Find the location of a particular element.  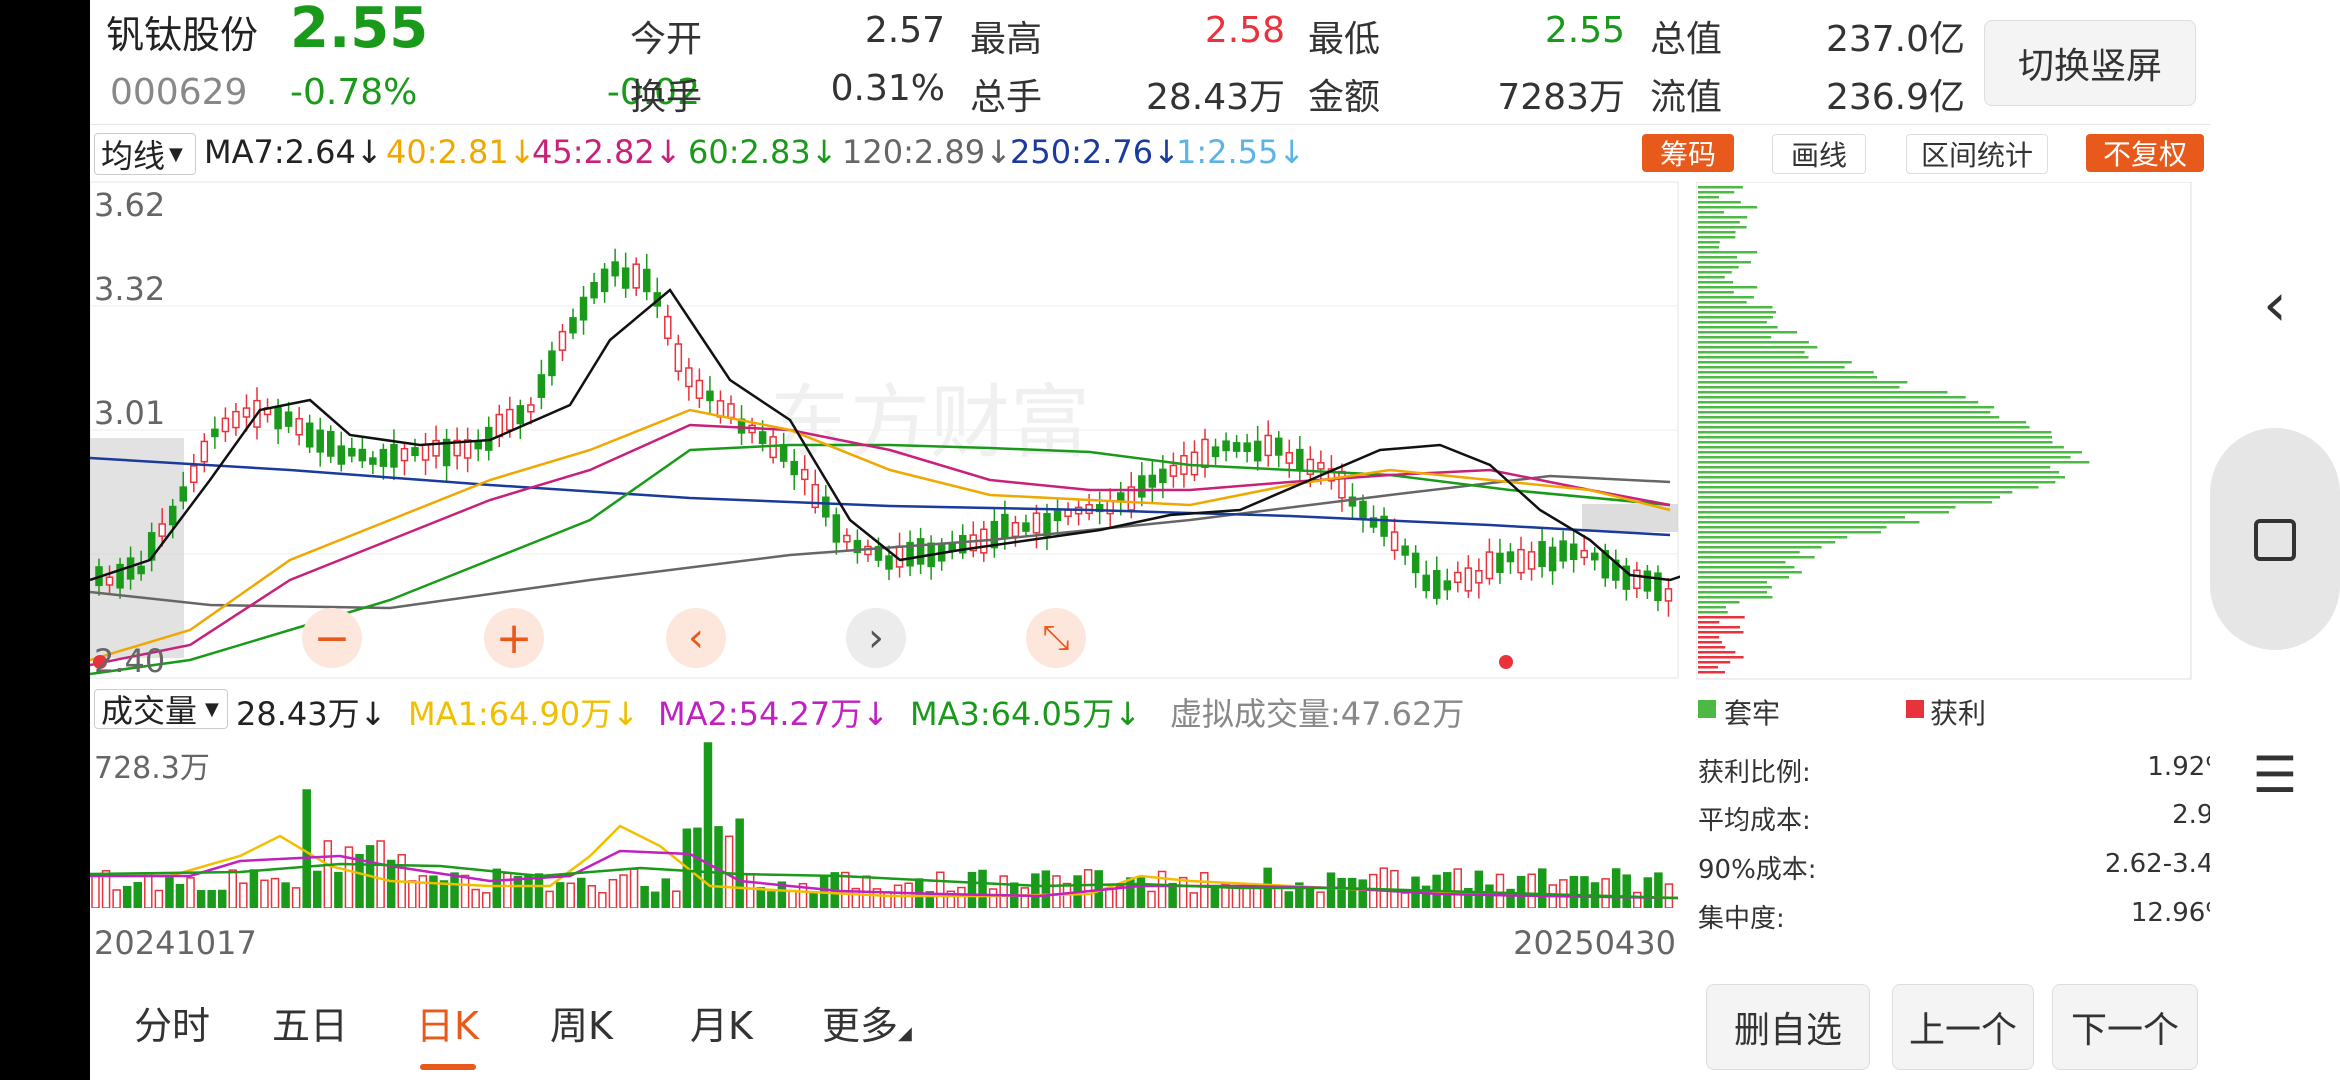

tab-weekly-k: 周K is located at coordinates (581, 1026).